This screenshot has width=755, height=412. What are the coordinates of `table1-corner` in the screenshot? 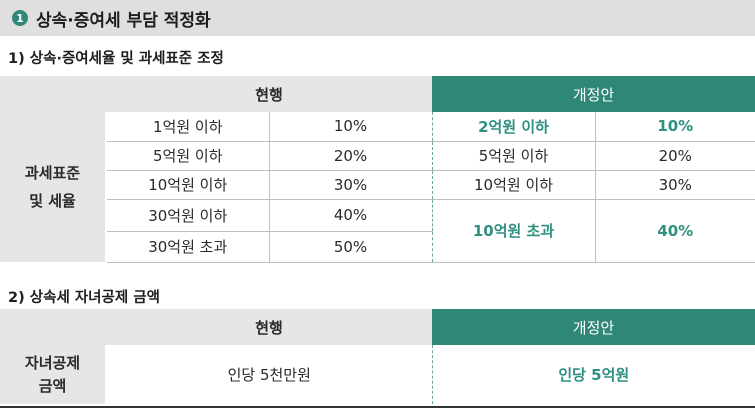 It's located at (53, 94).